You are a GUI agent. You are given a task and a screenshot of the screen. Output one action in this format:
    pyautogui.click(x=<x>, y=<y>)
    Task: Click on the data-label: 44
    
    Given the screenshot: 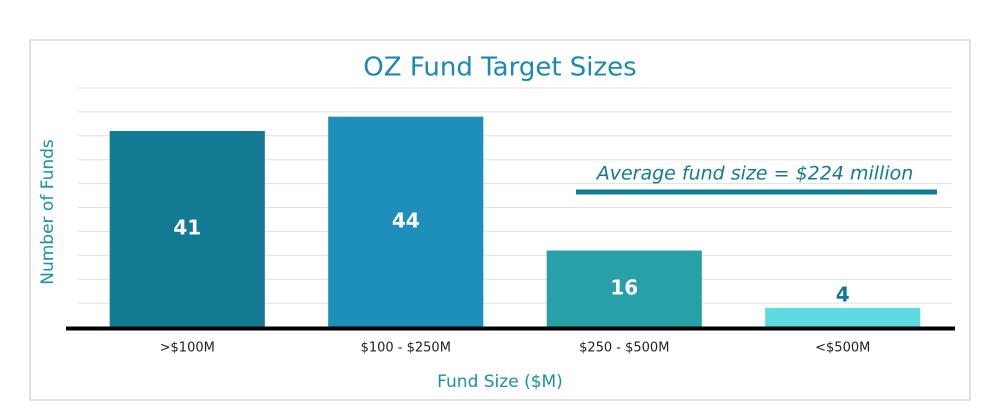 What is the action you would take?
    pyautogui.click(x=406, y=220)
    